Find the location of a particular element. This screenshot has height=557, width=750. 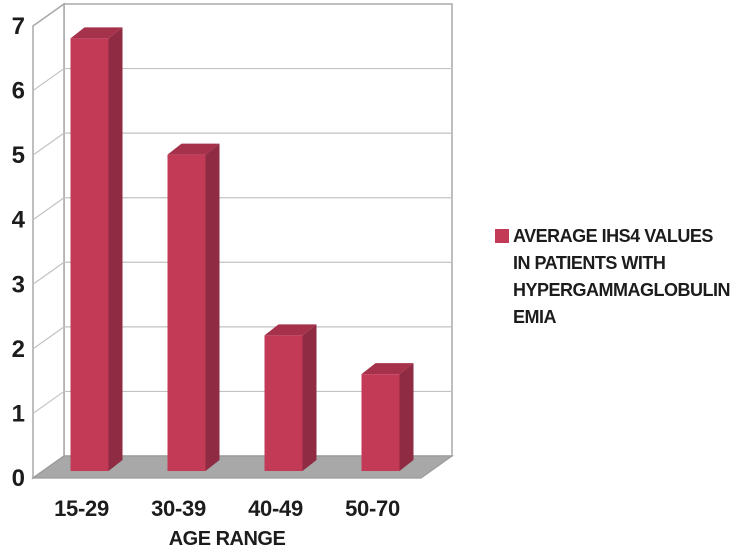

category-label-40-49: 40-49 is located at coordinates (275, 508).